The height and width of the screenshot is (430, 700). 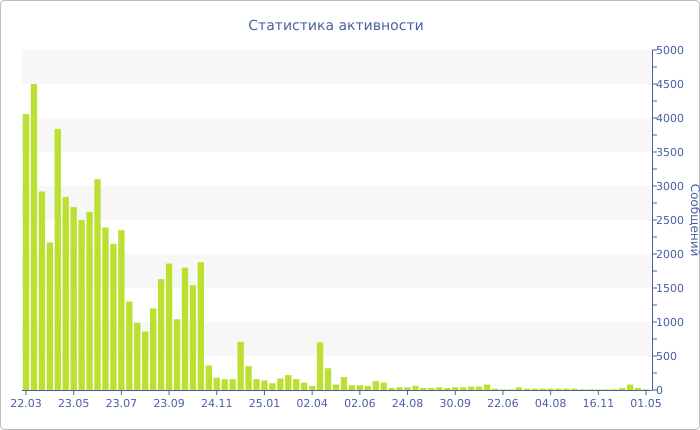 What do you see at coordinates (26, 403) in the screenshot?
I see `x-tick-label: 22.03` at bounding box center [26, 403].